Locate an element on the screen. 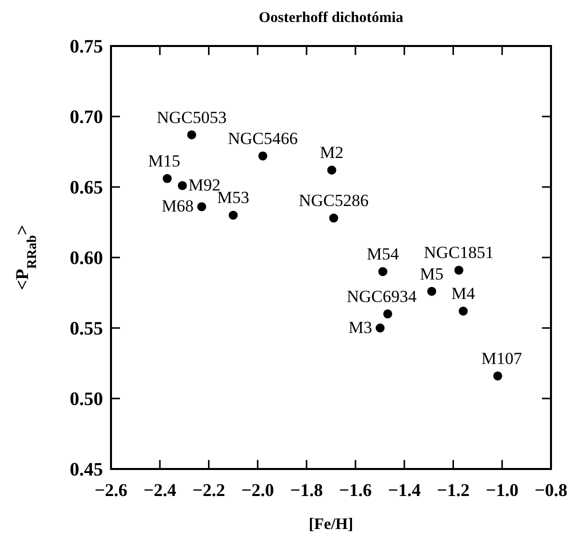 The width and height of the screenshot is (571, 537). x-tick-label: −1.2 is located at coordinates (453, 490).